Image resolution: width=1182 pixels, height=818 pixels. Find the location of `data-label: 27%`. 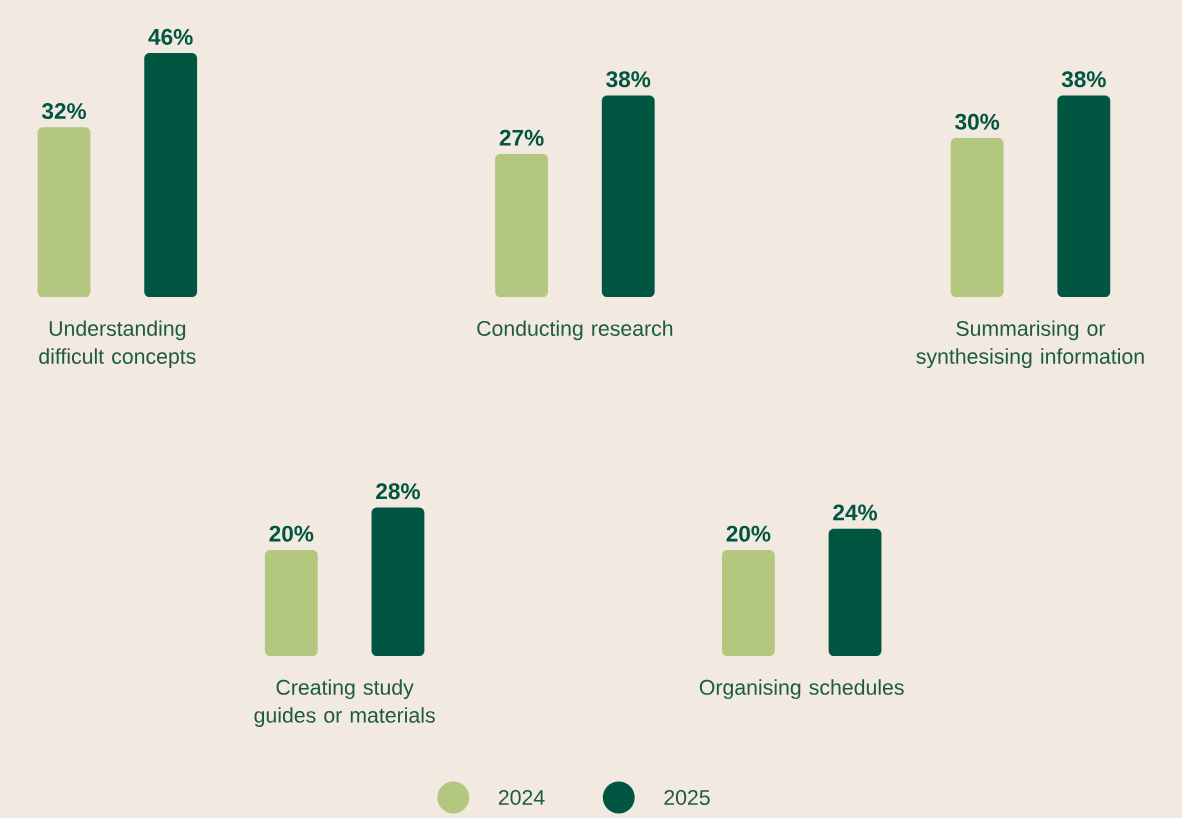

data-label: 27% is located at coordinates (521, 137).